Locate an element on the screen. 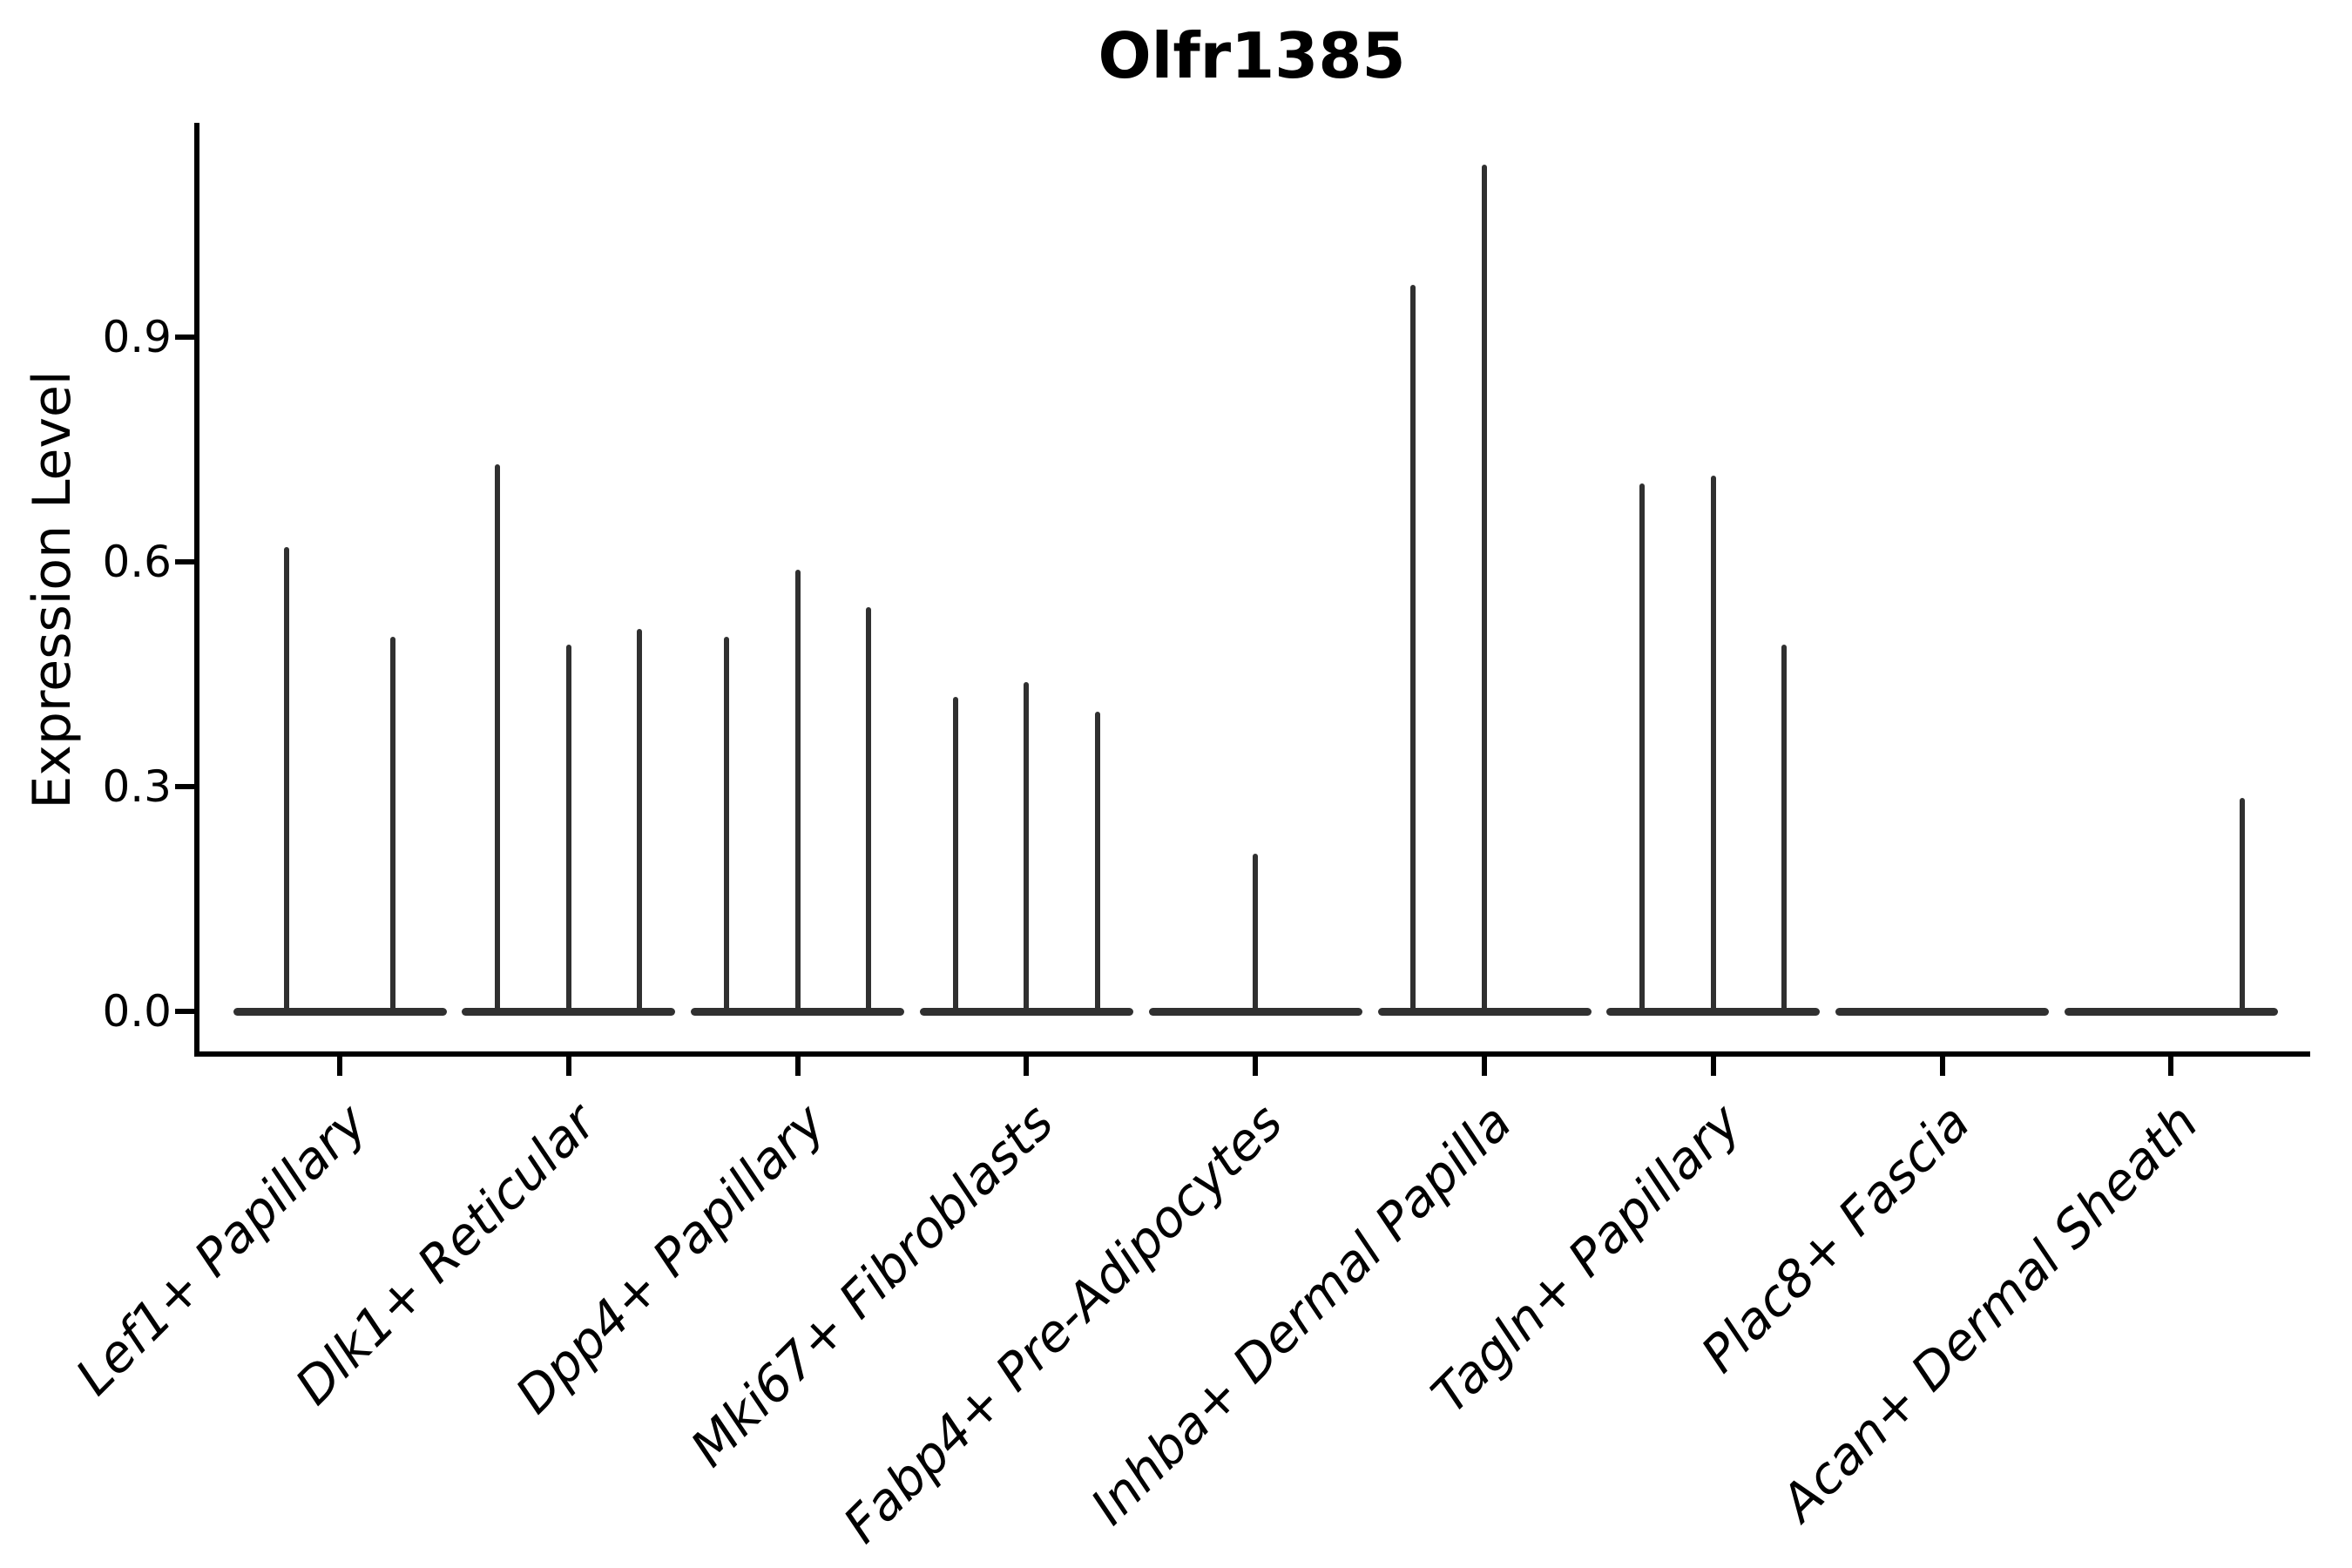  y-tick-label: 0.0 is located at coordinates (137, 1012).